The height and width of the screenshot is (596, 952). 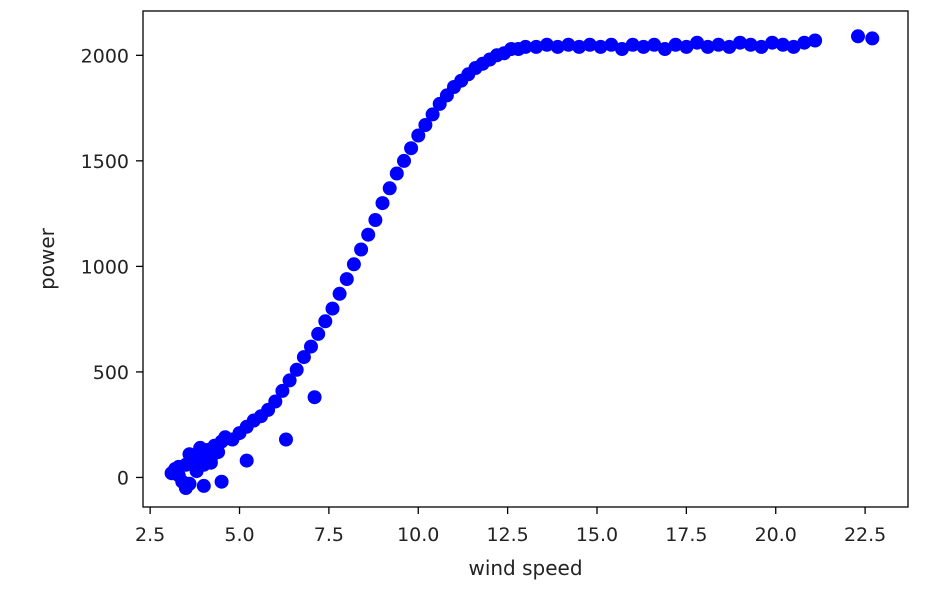 What do you see at coordinates (865, 535) in the screenshot?
I see `x-tick-label: 22.5` at bounding box center [865, 535].